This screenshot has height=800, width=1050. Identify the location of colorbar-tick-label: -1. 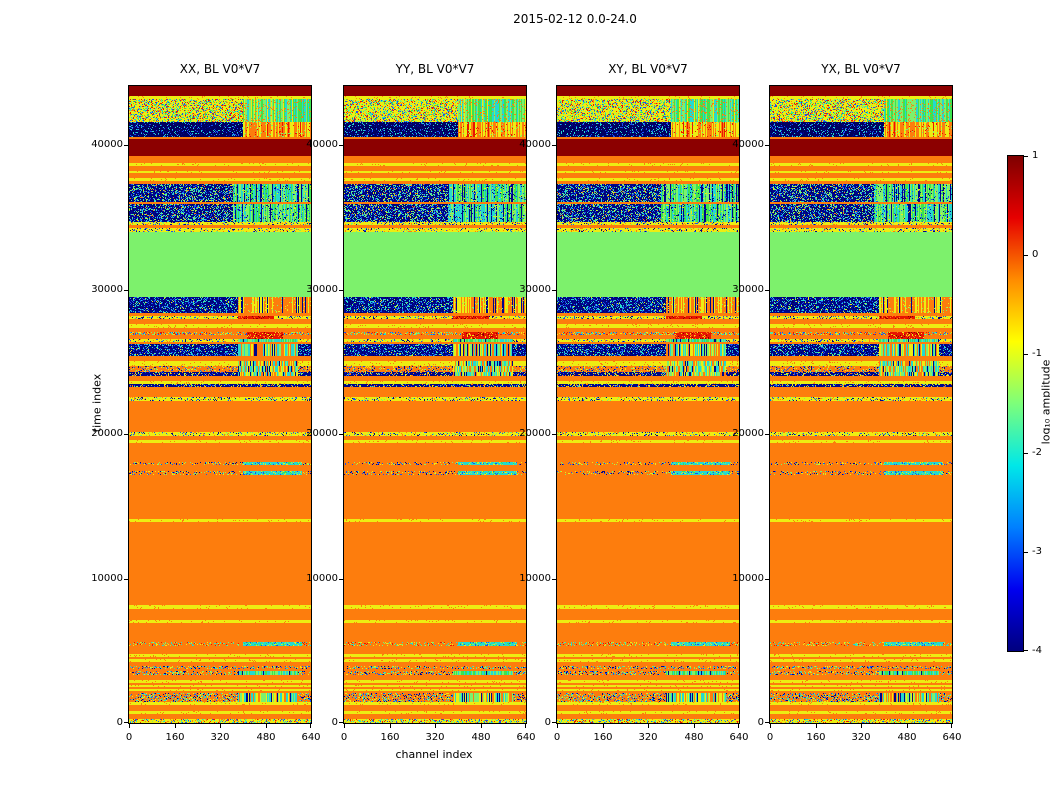
(1037, 353).